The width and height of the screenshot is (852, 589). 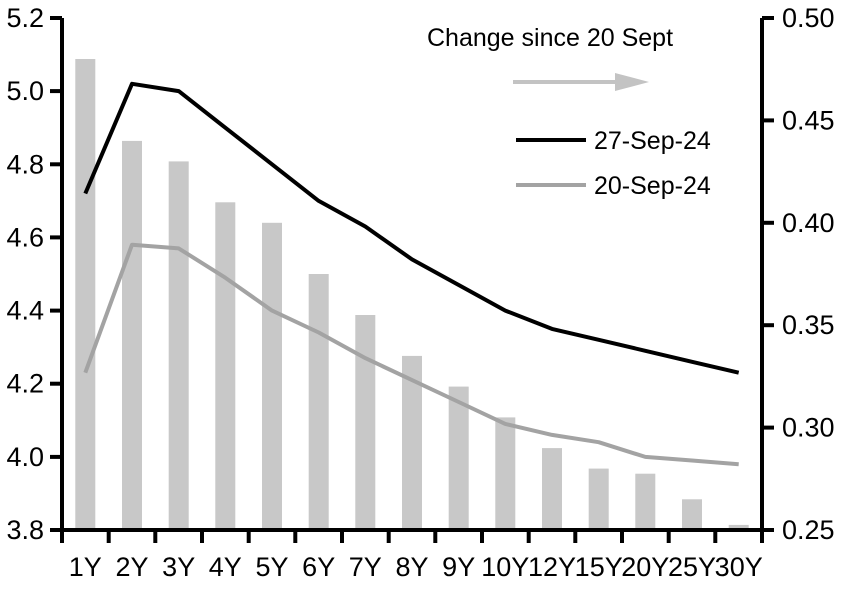 I want to click on change-arrow-icon, so click(x=581, y=82).